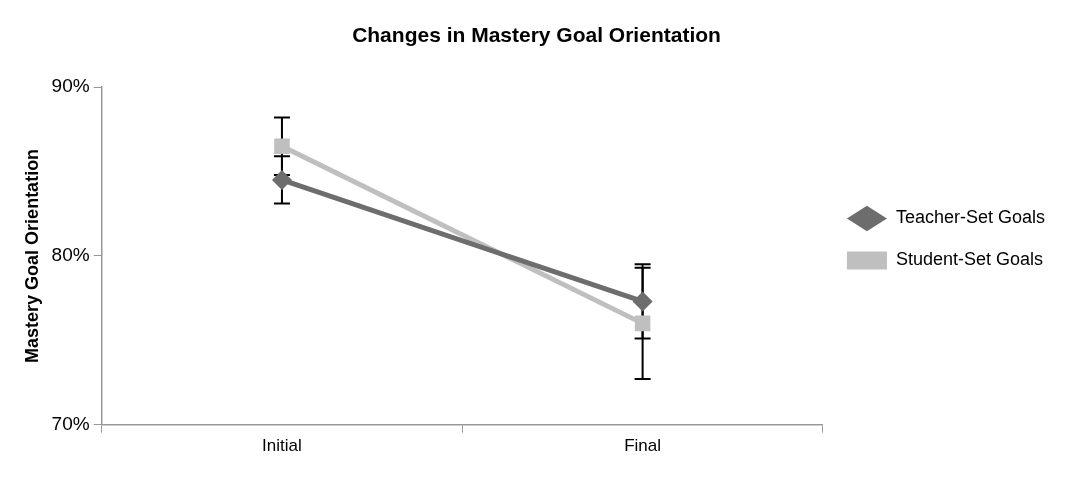 Image resolution: width=1083 pixels, height=479 pixels. What do you see at coordinates (282, 446) in the screenshot?
I see `x-tick-label: Initial` at bounding box center [282, 446].